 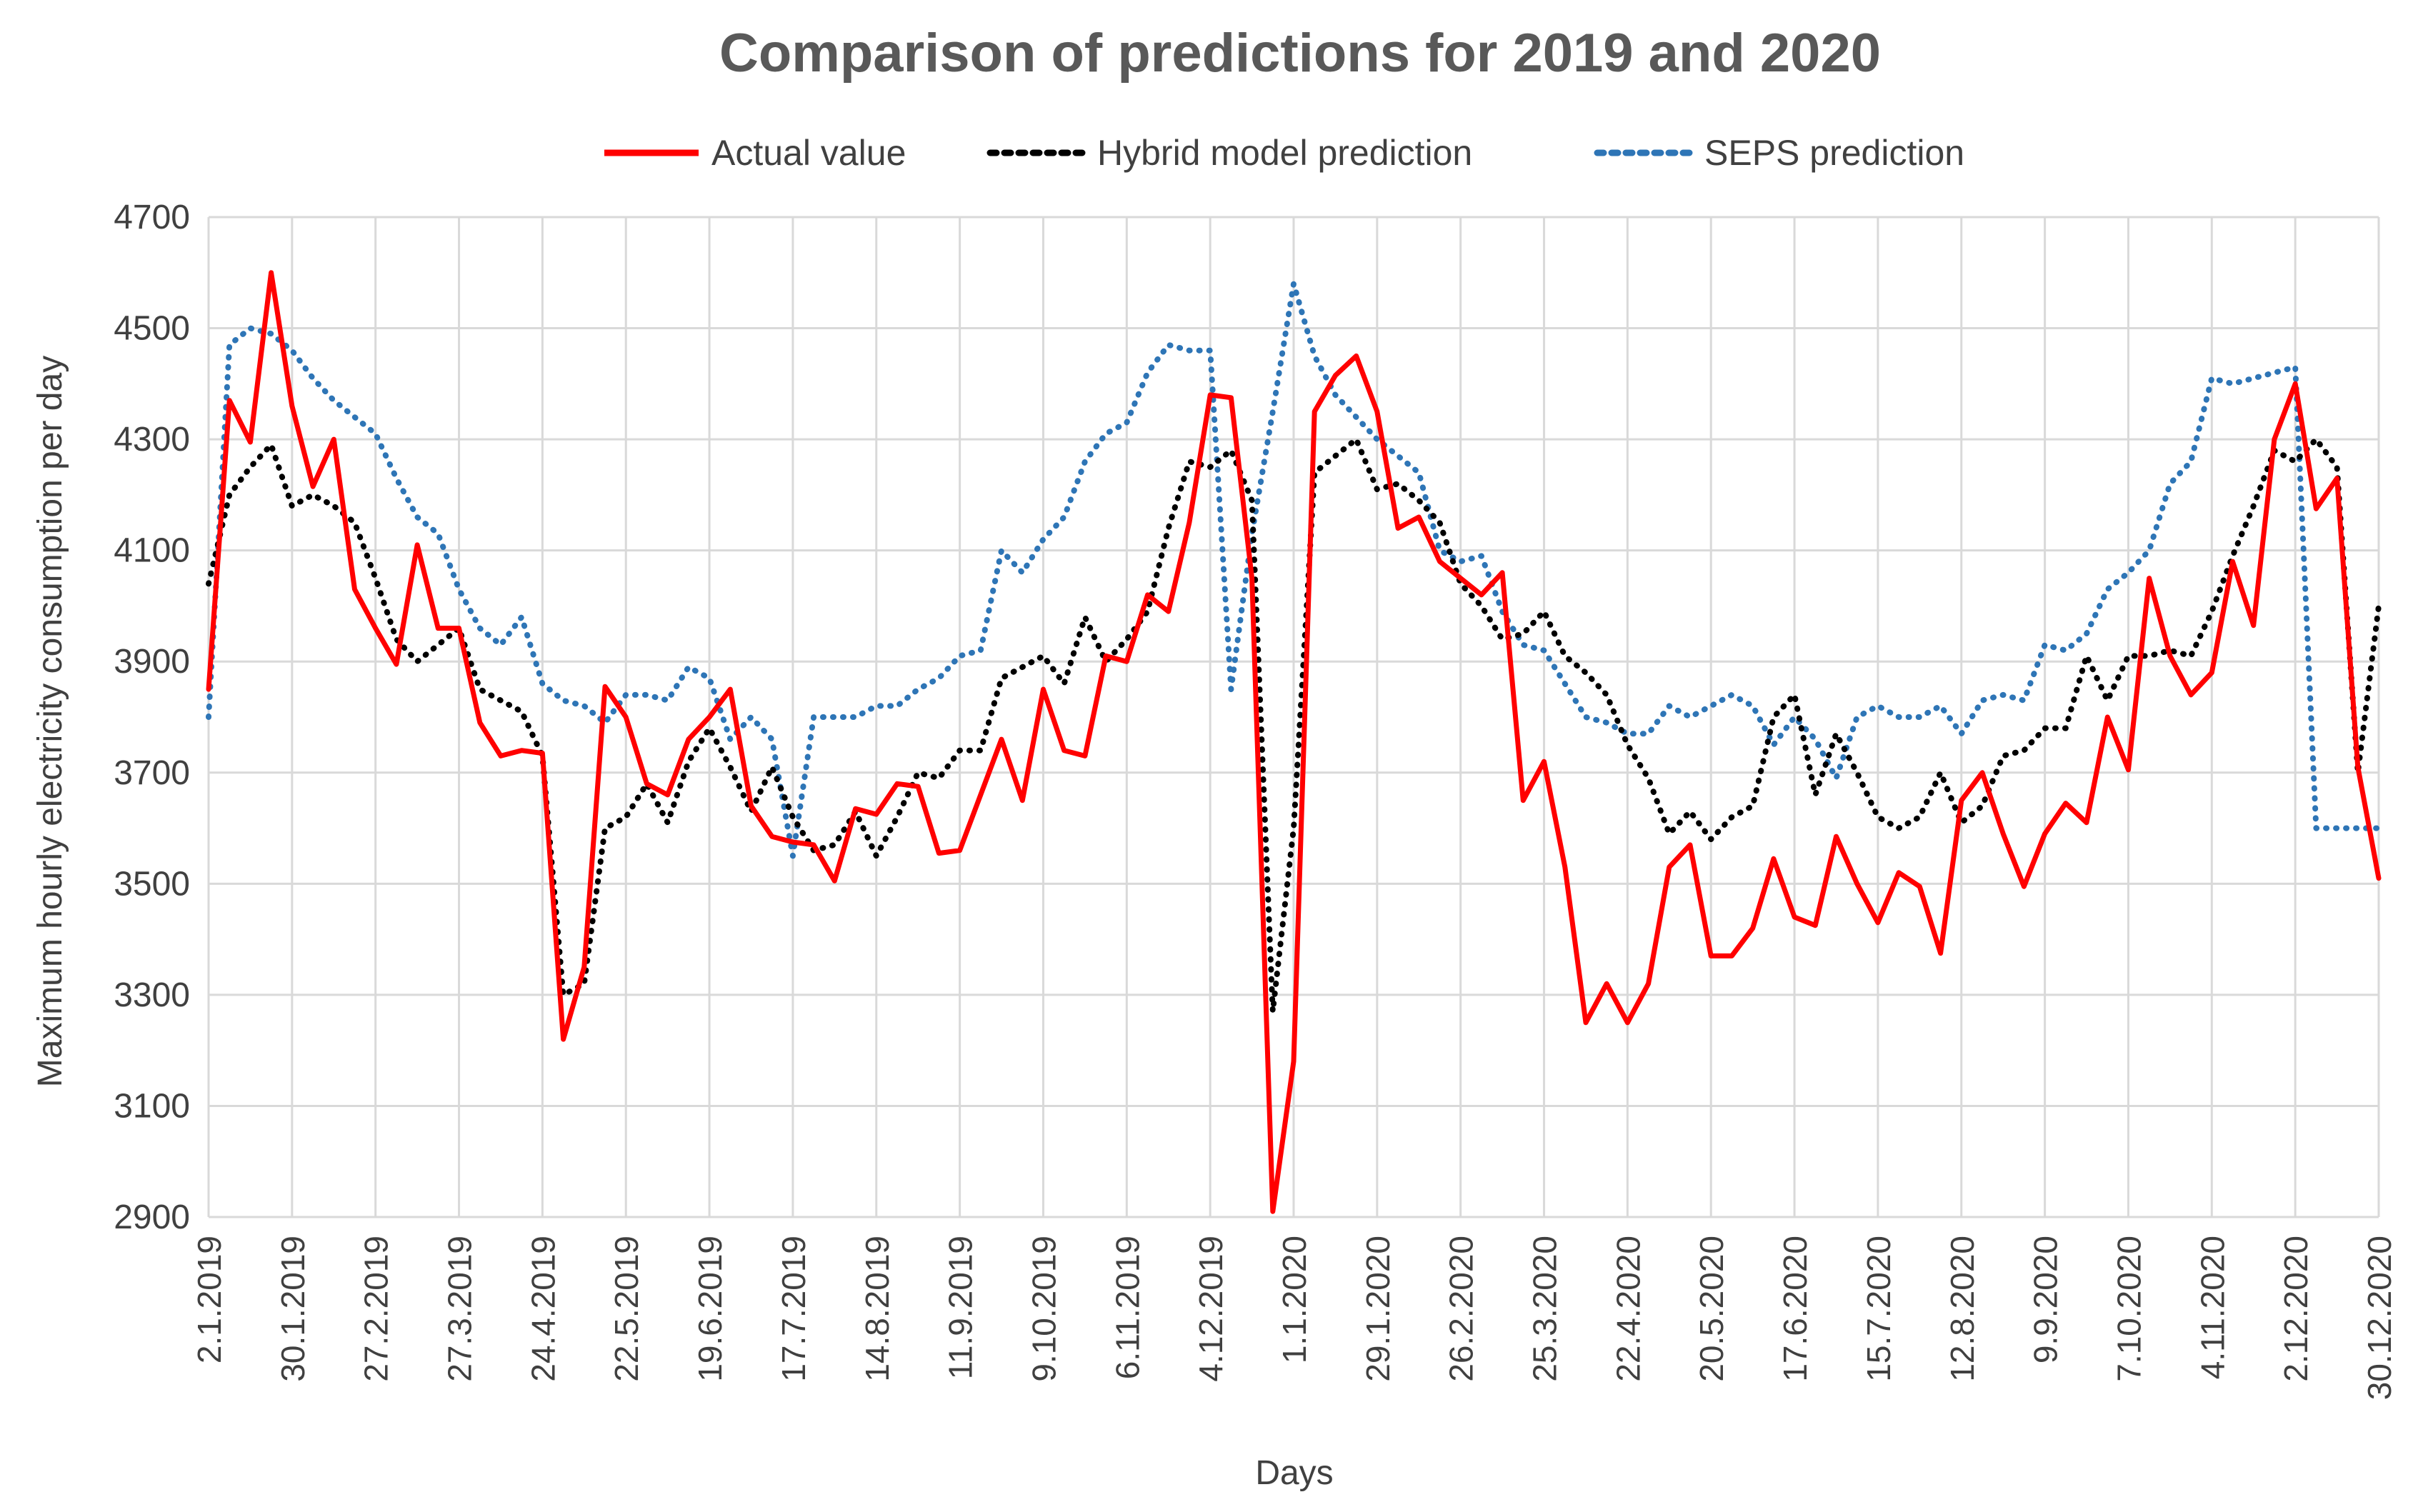 I want to click on x-tick-label: 20.5.2020, so click(x=1711, y=1309).